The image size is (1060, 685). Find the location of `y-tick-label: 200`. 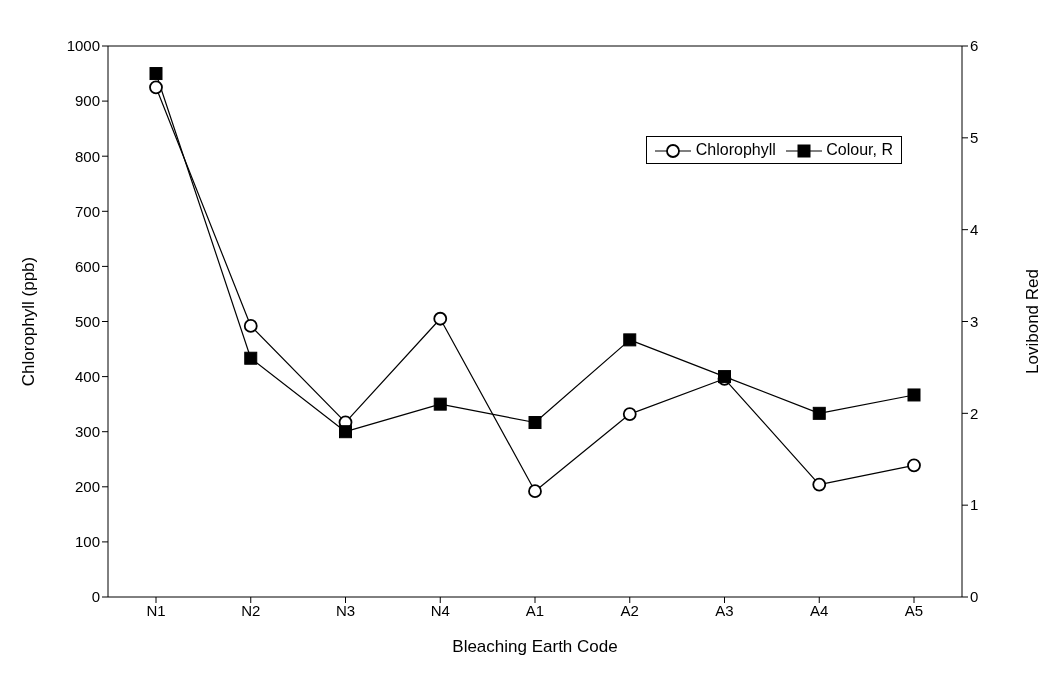

y-tick-label: 200 is located at coordinates (87, 487).